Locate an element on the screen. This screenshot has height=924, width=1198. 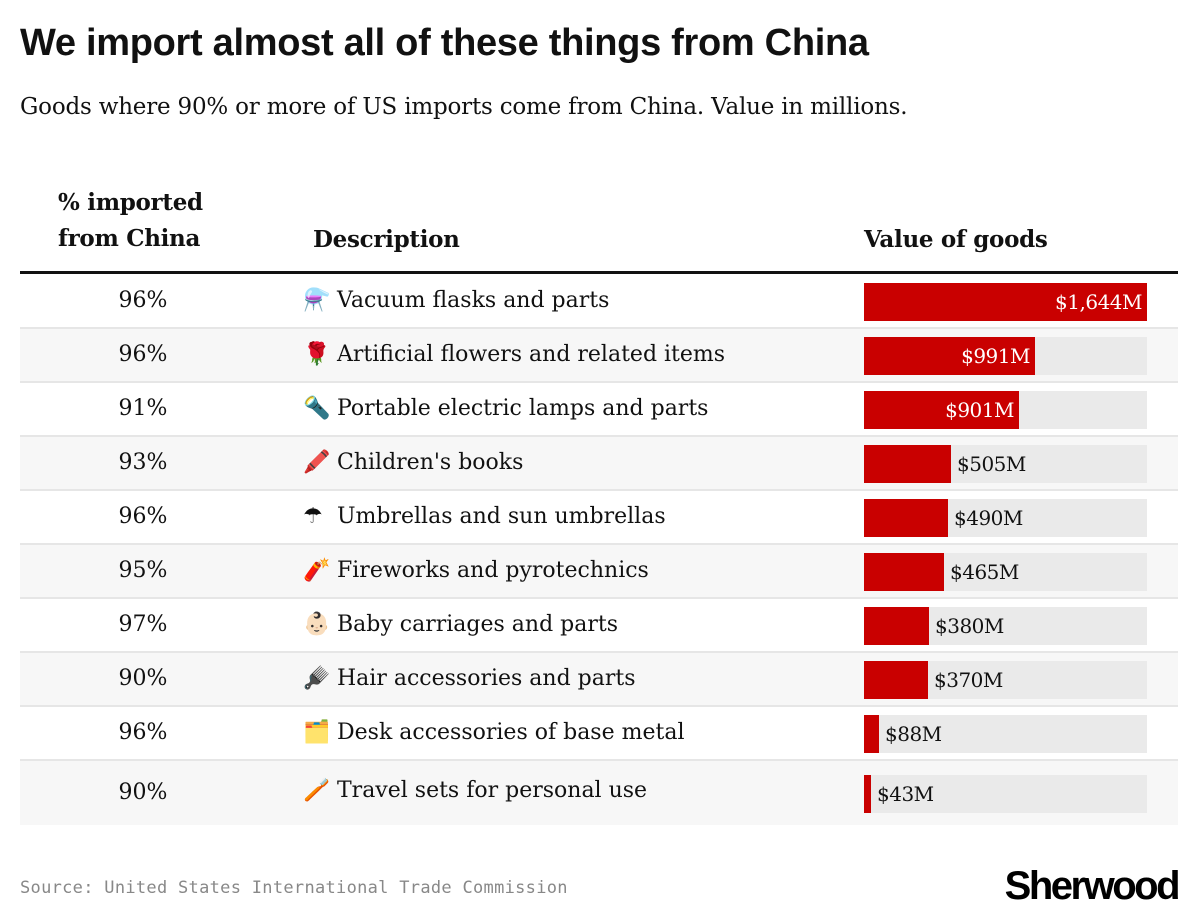
crayon-icon: 🖍️ is located at coordinates (317, 462).